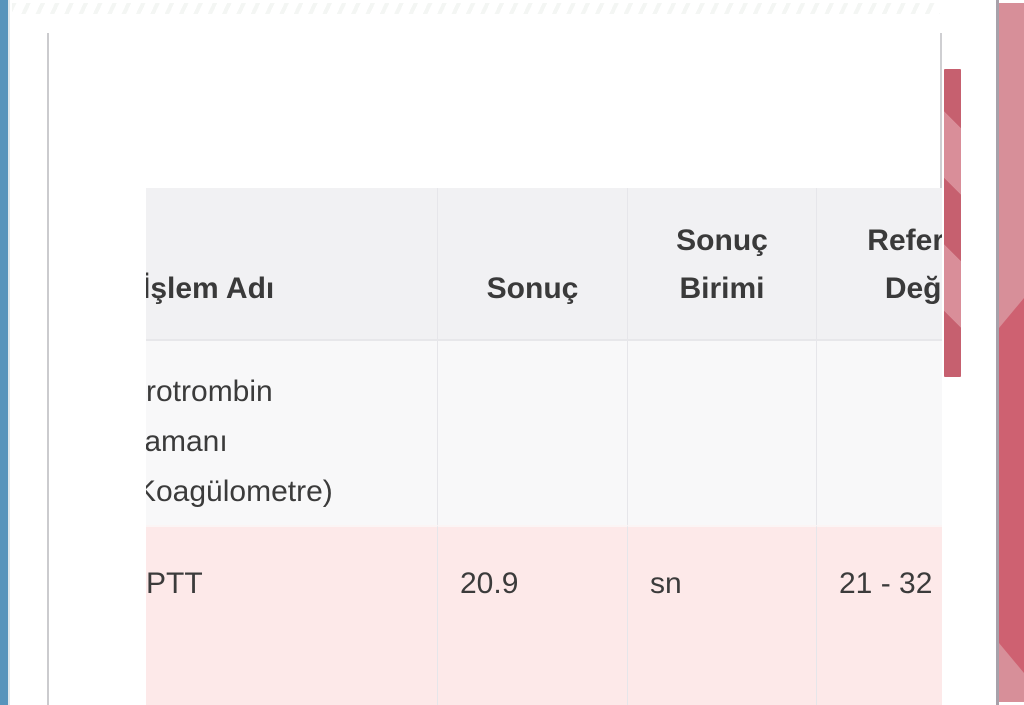 The image size is (1024, 705). What do you see at coordinates (879, 433) in the screenshot?
I see `cell-reference` at bounding box center [879, 433].